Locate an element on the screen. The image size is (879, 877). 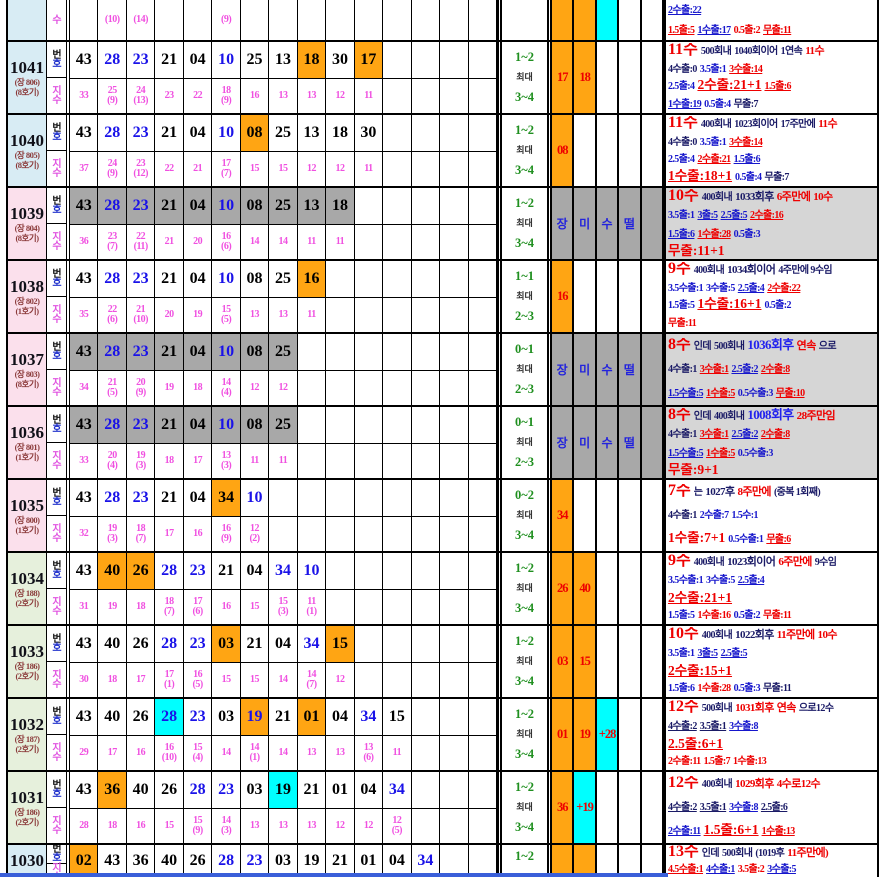
count-cell: 14 (4) is located at coordinates (226, 388).